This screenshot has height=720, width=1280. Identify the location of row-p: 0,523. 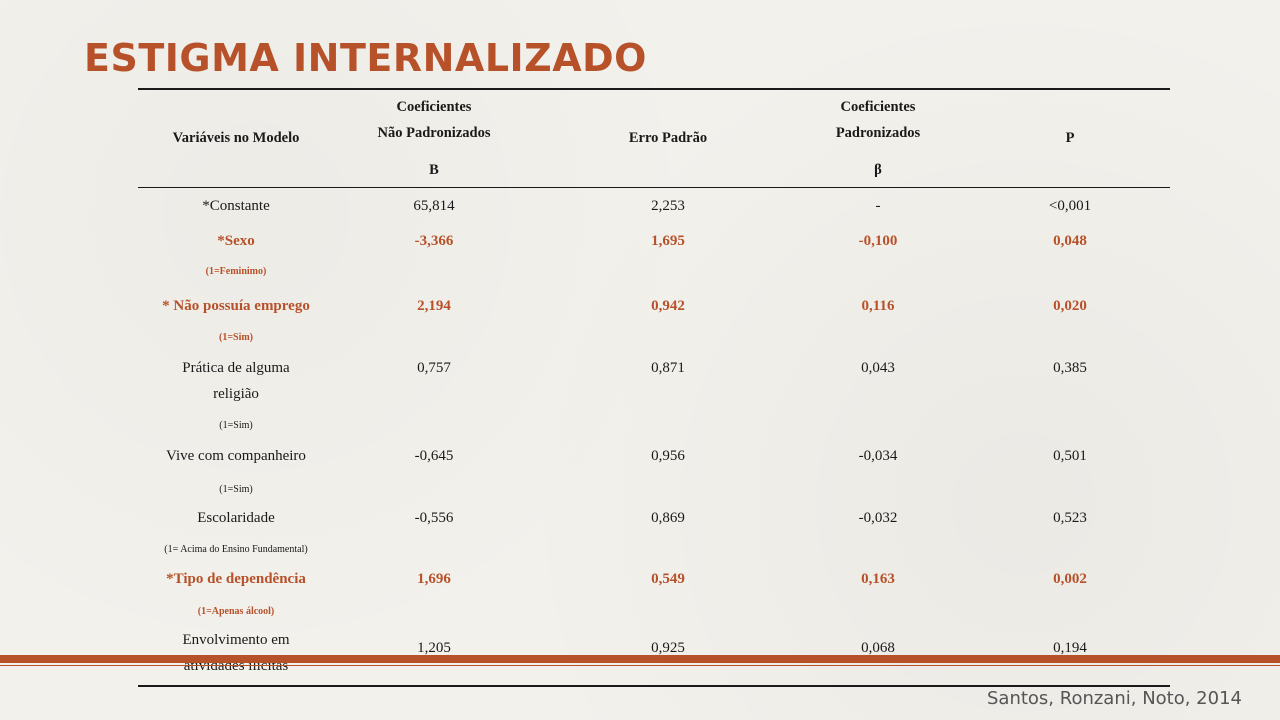
(1070, 518).